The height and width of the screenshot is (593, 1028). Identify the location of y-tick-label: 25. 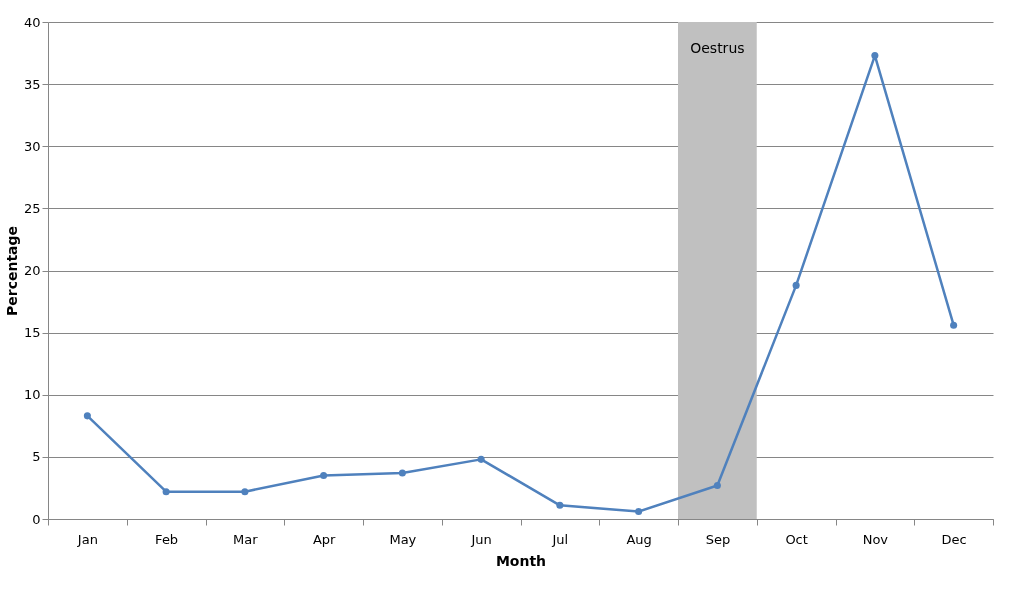
(32, 208).